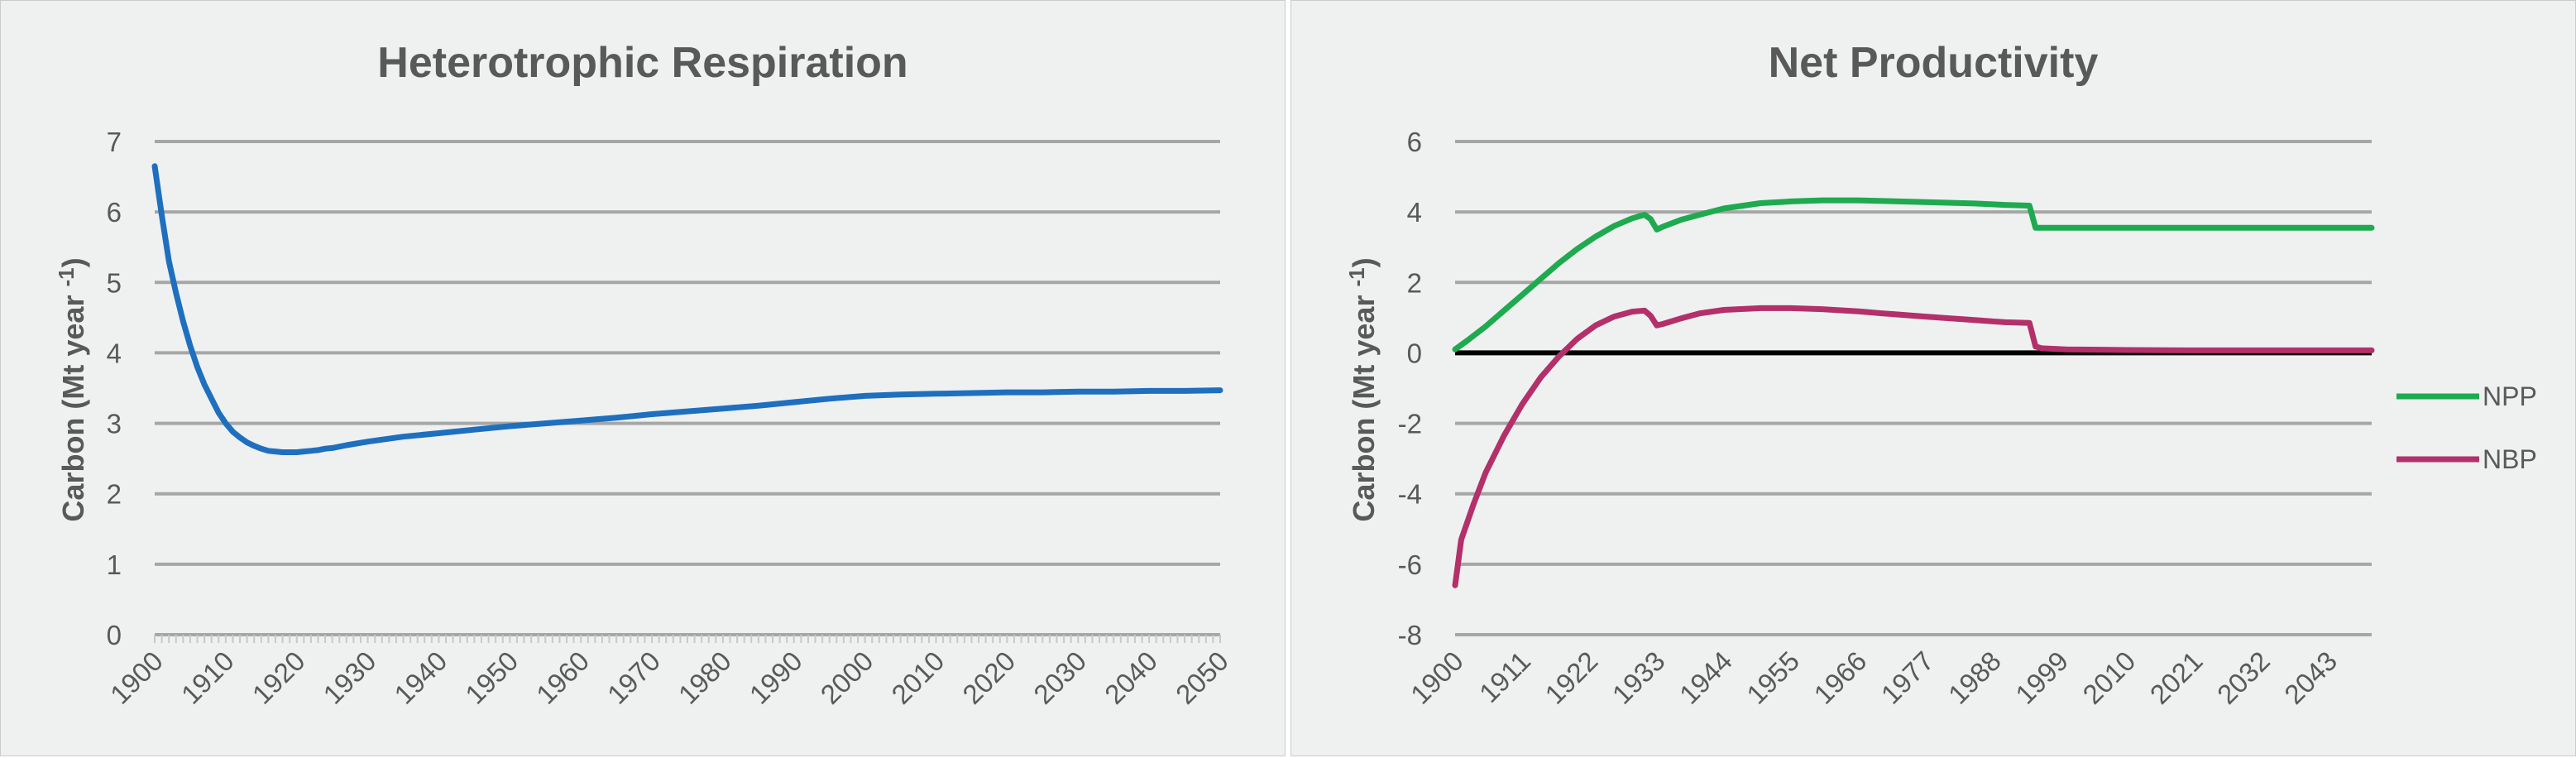 The image size is (2576, 758). What do you see at coordinates (1571, 677) in the screenshot?
I see `x-tick-label: 1922` at bounding box center [1571, 677].